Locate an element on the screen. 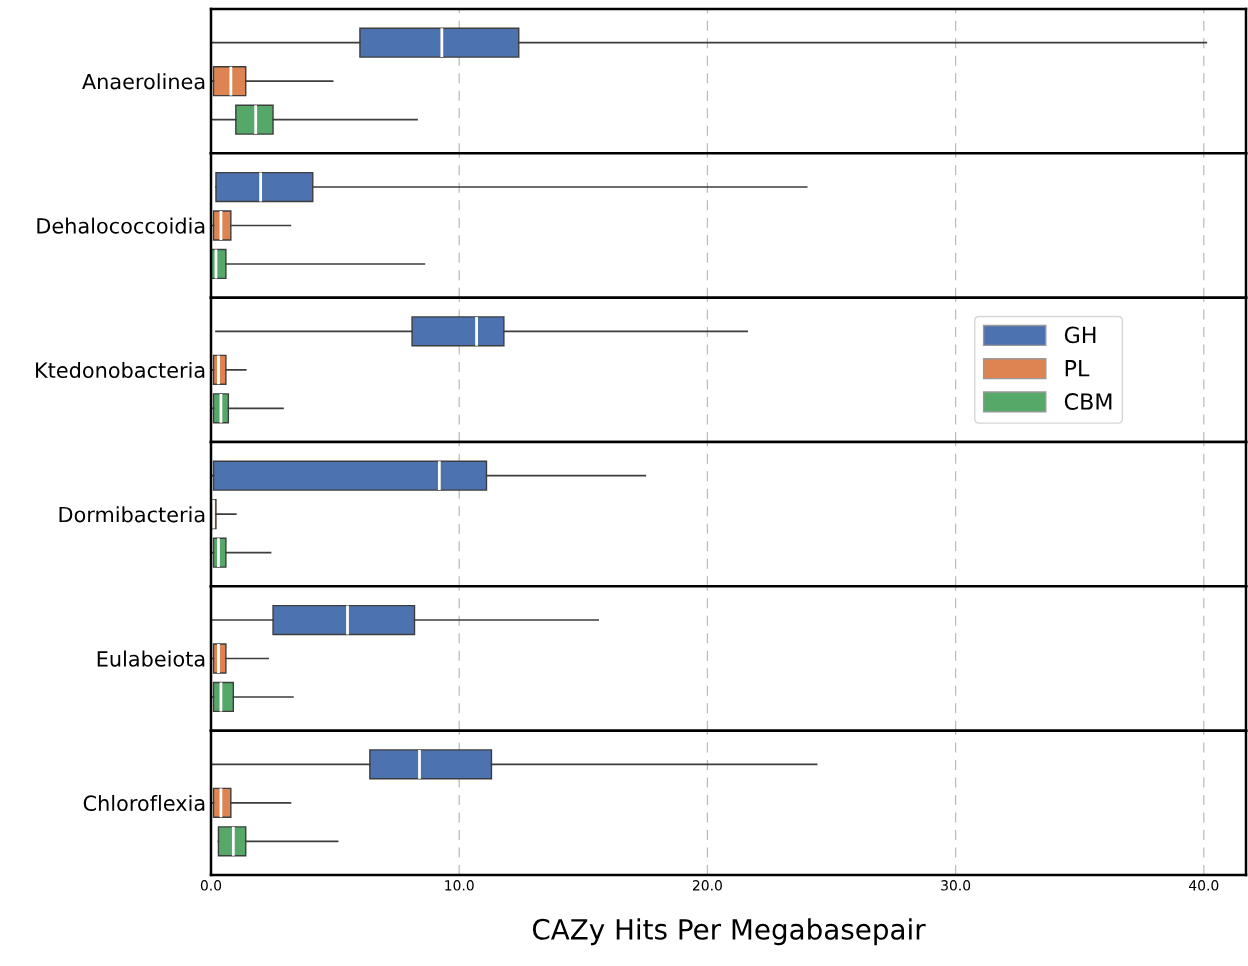 This screenshot has width=1248, height=966. y-tick-label: Eulabeiota is located at coordinates (151, 658).